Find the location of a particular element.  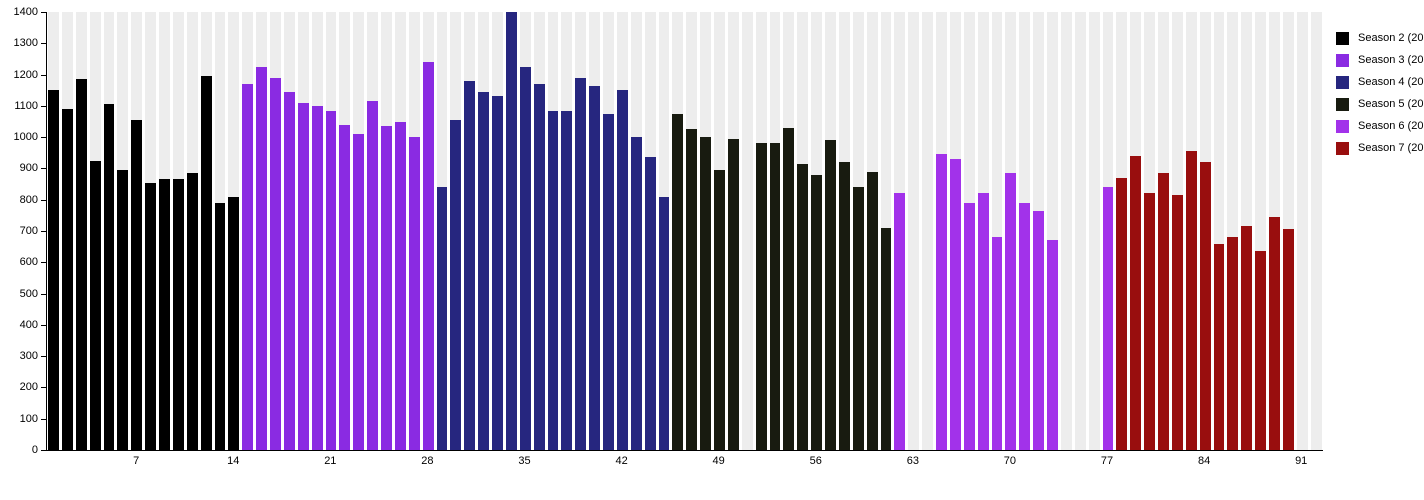

y-axis-tick-label: 1100 is located at coordinates (26, 105).